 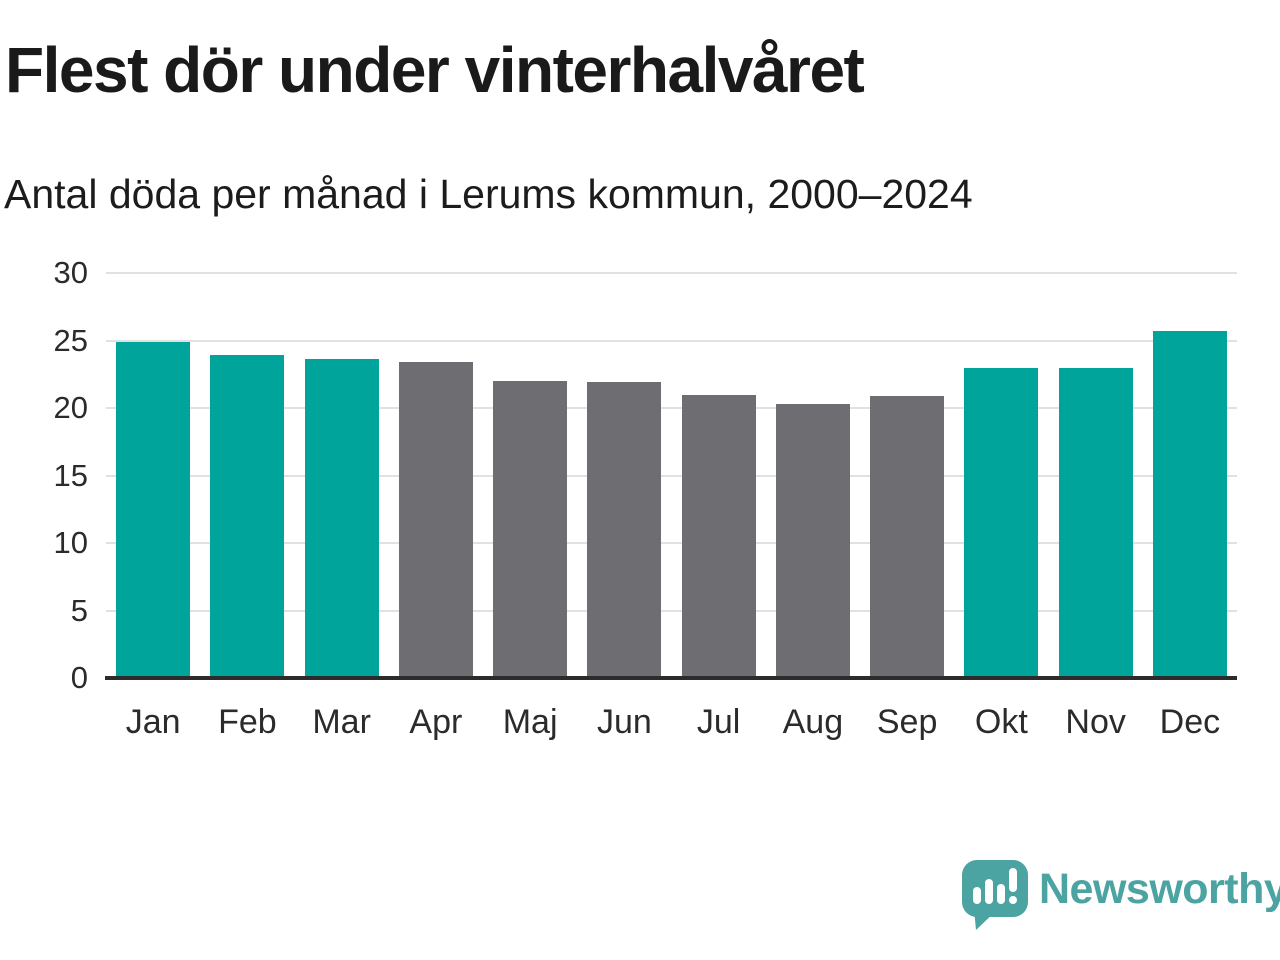 What do you see at coordinates (153, 510) in the screenshot?
I see `bar-jan` at bounding box center [153, 510].